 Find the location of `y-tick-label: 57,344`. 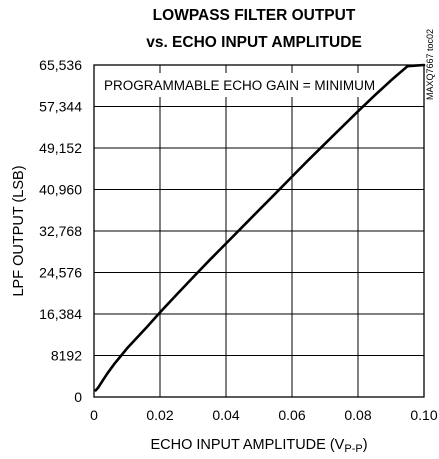

y-tick-label: 57,344 is located at coordinates (60, 107).